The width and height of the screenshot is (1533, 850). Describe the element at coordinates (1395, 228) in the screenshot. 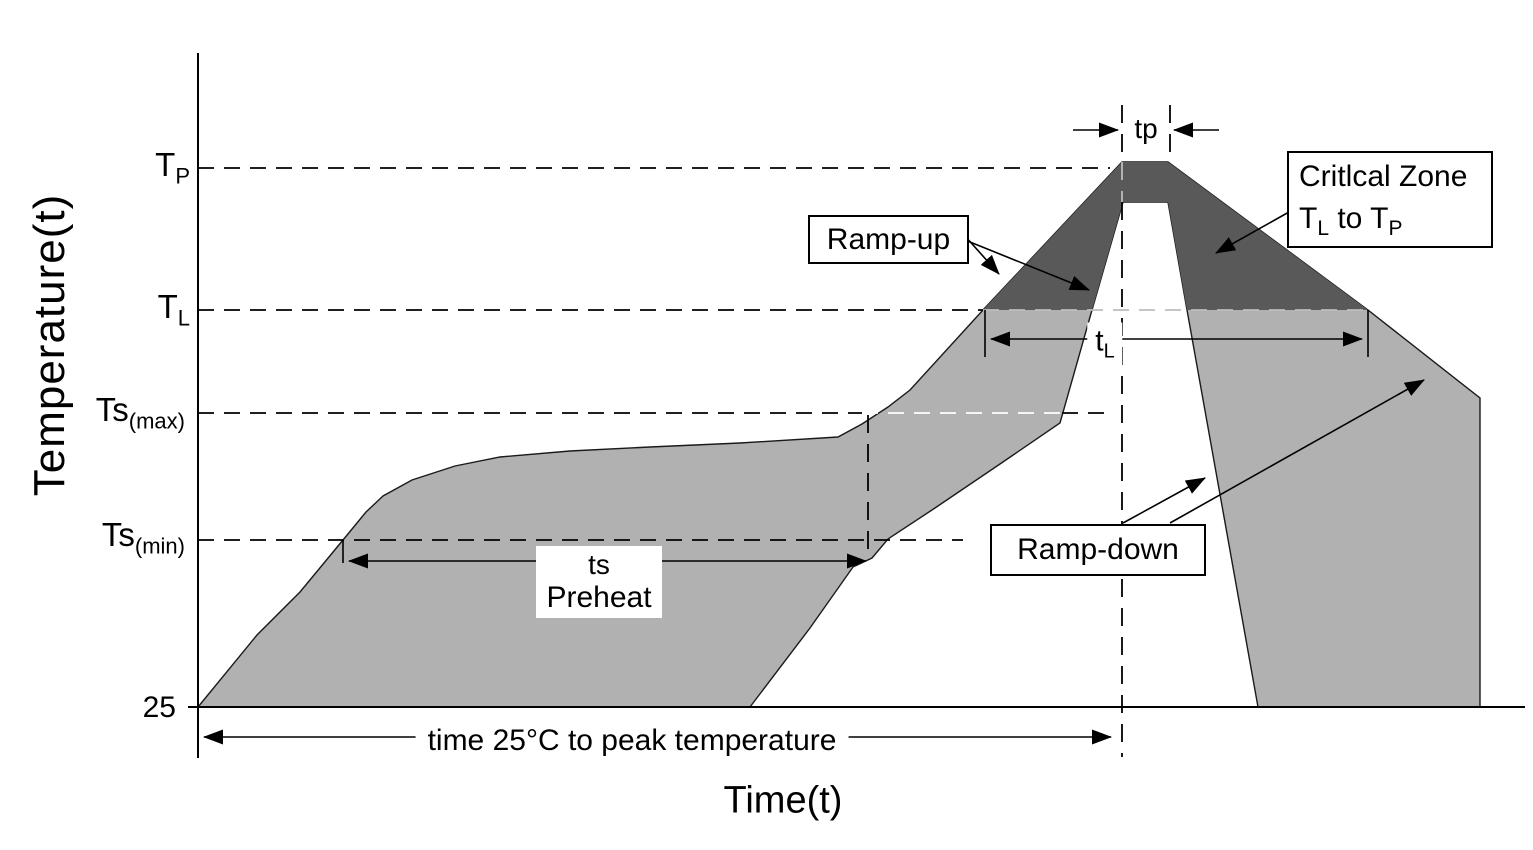

I see `critical-range-s2: P` at that location.